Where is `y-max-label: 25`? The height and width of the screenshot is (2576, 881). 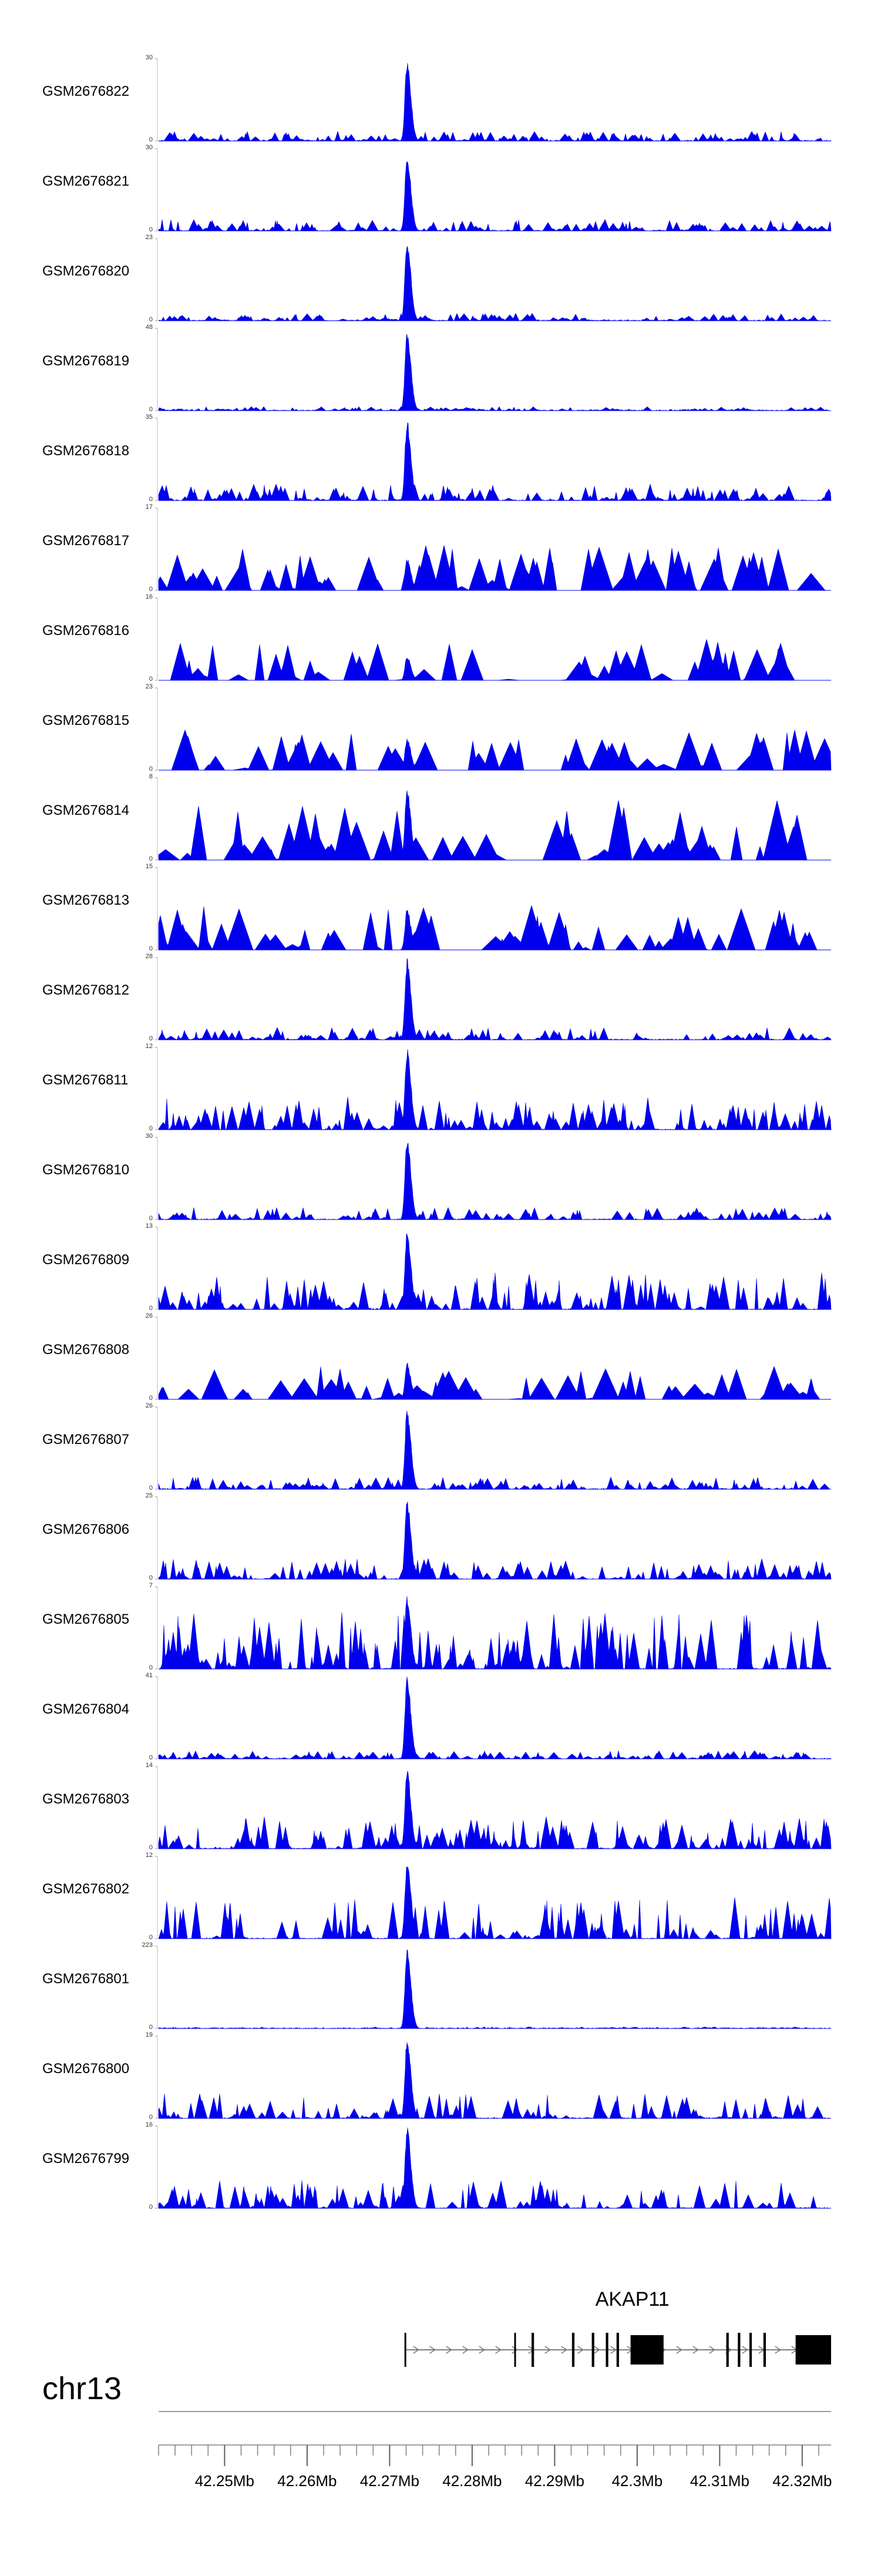
y-max-label: 25 is located at coordinates (149, 1496).